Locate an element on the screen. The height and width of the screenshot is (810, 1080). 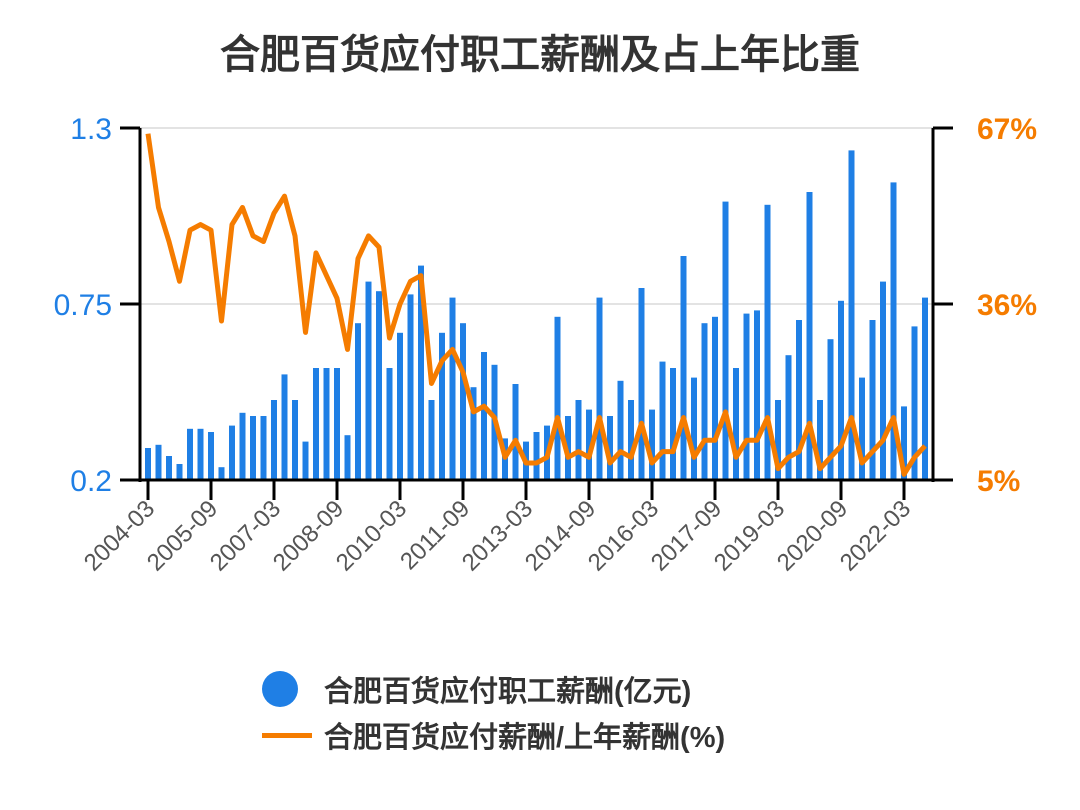
legend-item-bar: 合肥百货应付职工薪酬(亿元) is located at coordinates (476, 689).